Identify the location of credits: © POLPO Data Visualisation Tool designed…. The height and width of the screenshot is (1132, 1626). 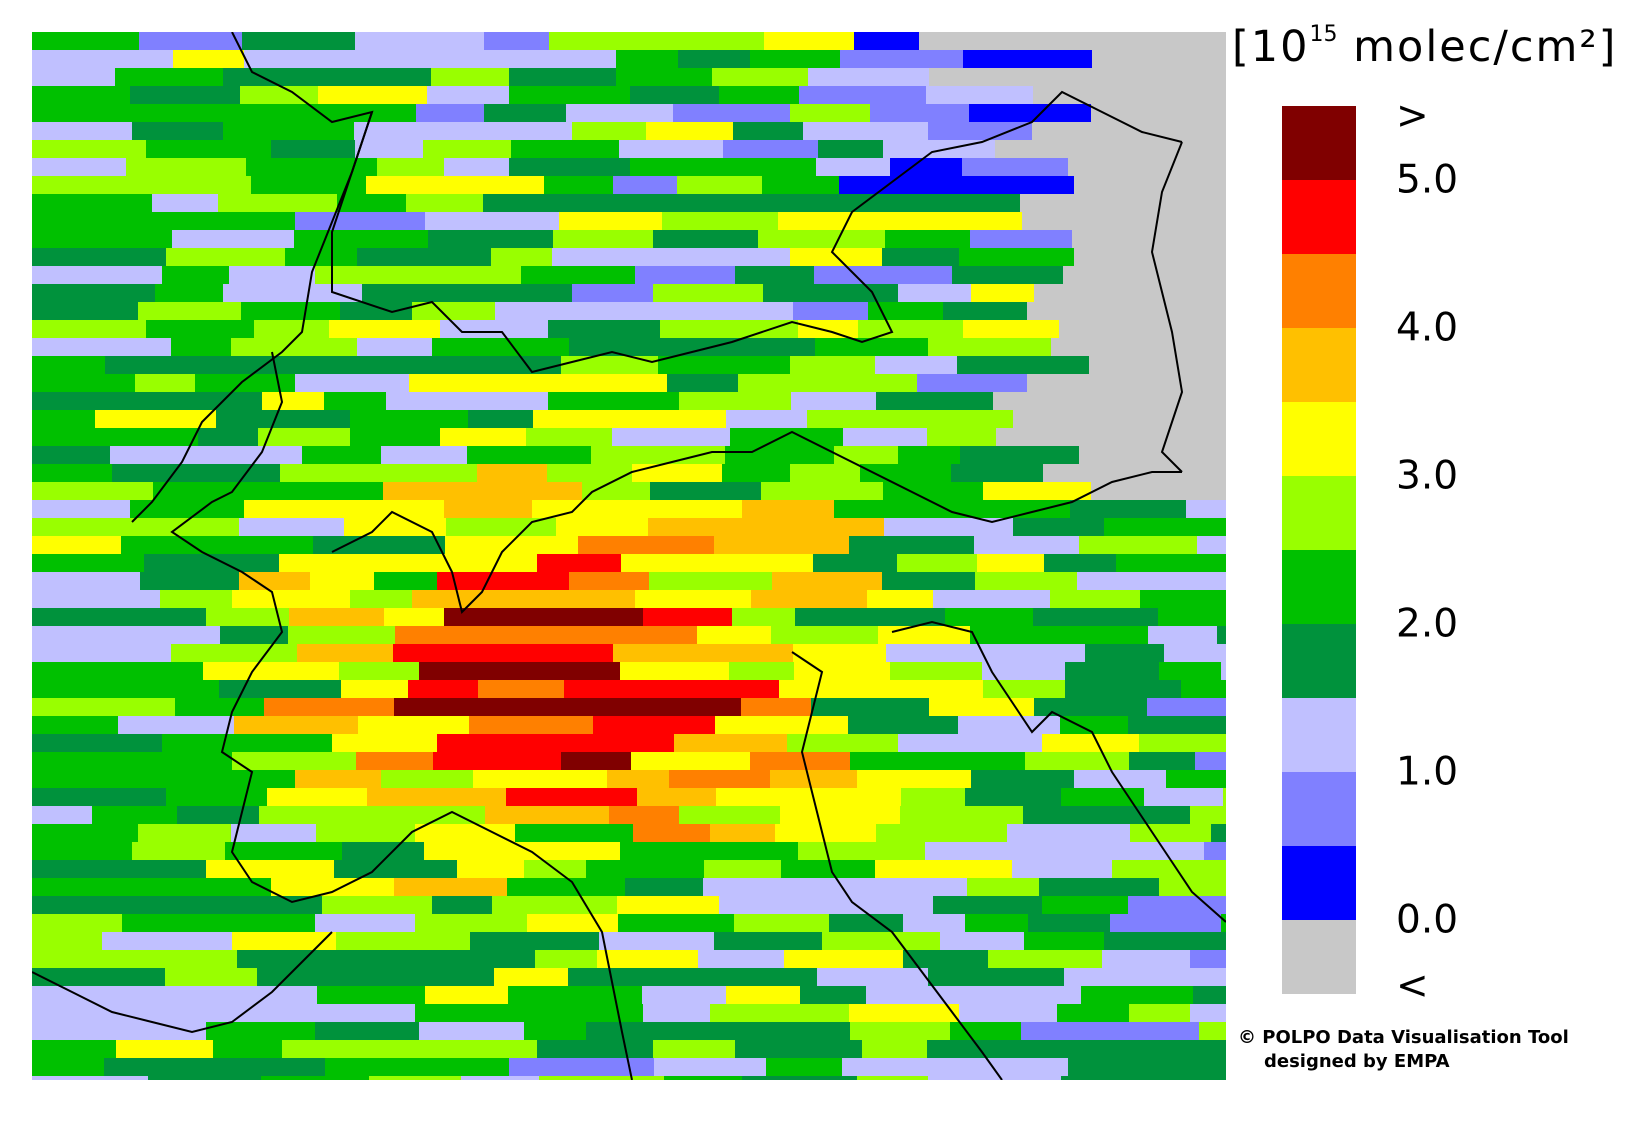
(1403, 1050).